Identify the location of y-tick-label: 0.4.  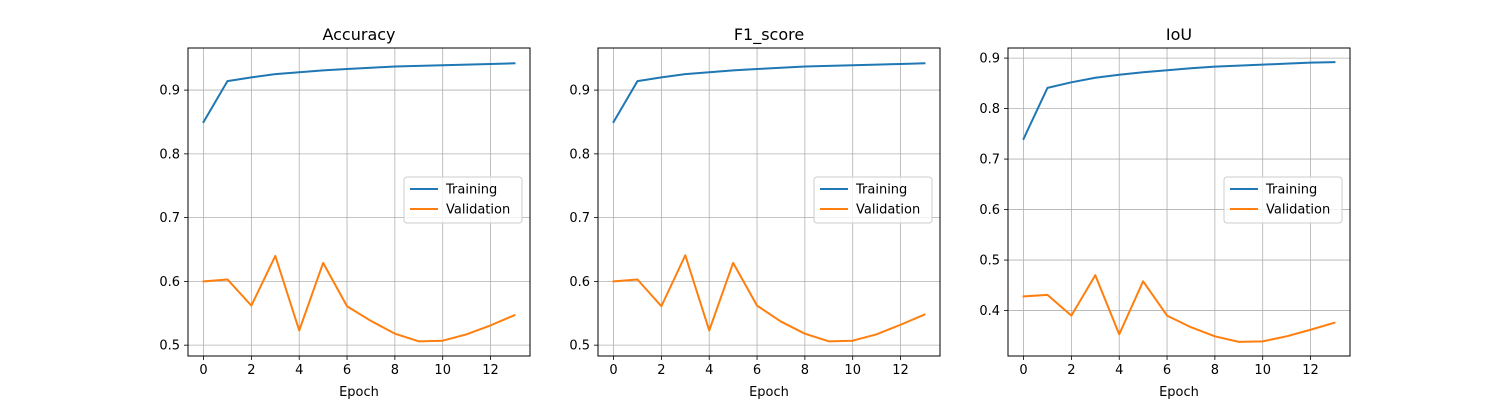
(989, 311).